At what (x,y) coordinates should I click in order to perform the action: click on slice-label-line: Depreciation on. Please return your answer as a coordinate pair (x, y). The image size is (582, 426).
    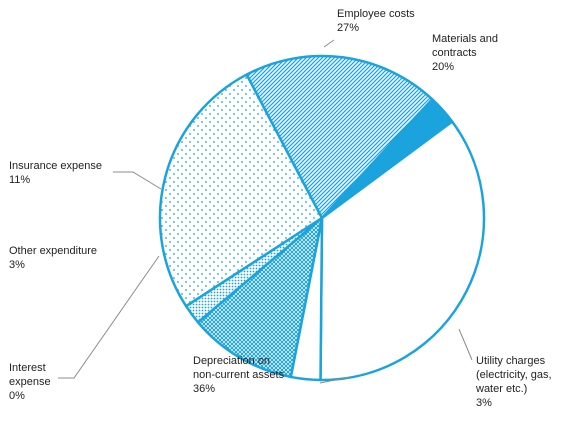
    Looking at the image, I should click on (231, 361).